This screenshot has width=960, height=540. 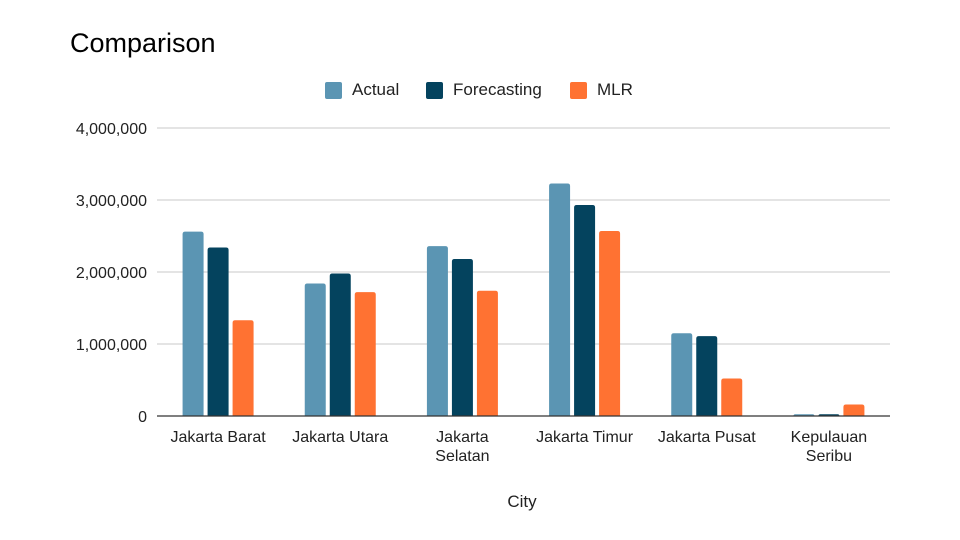 I want to click on legend-item-forecasting: Forecasting, so click(x=484, y=90).